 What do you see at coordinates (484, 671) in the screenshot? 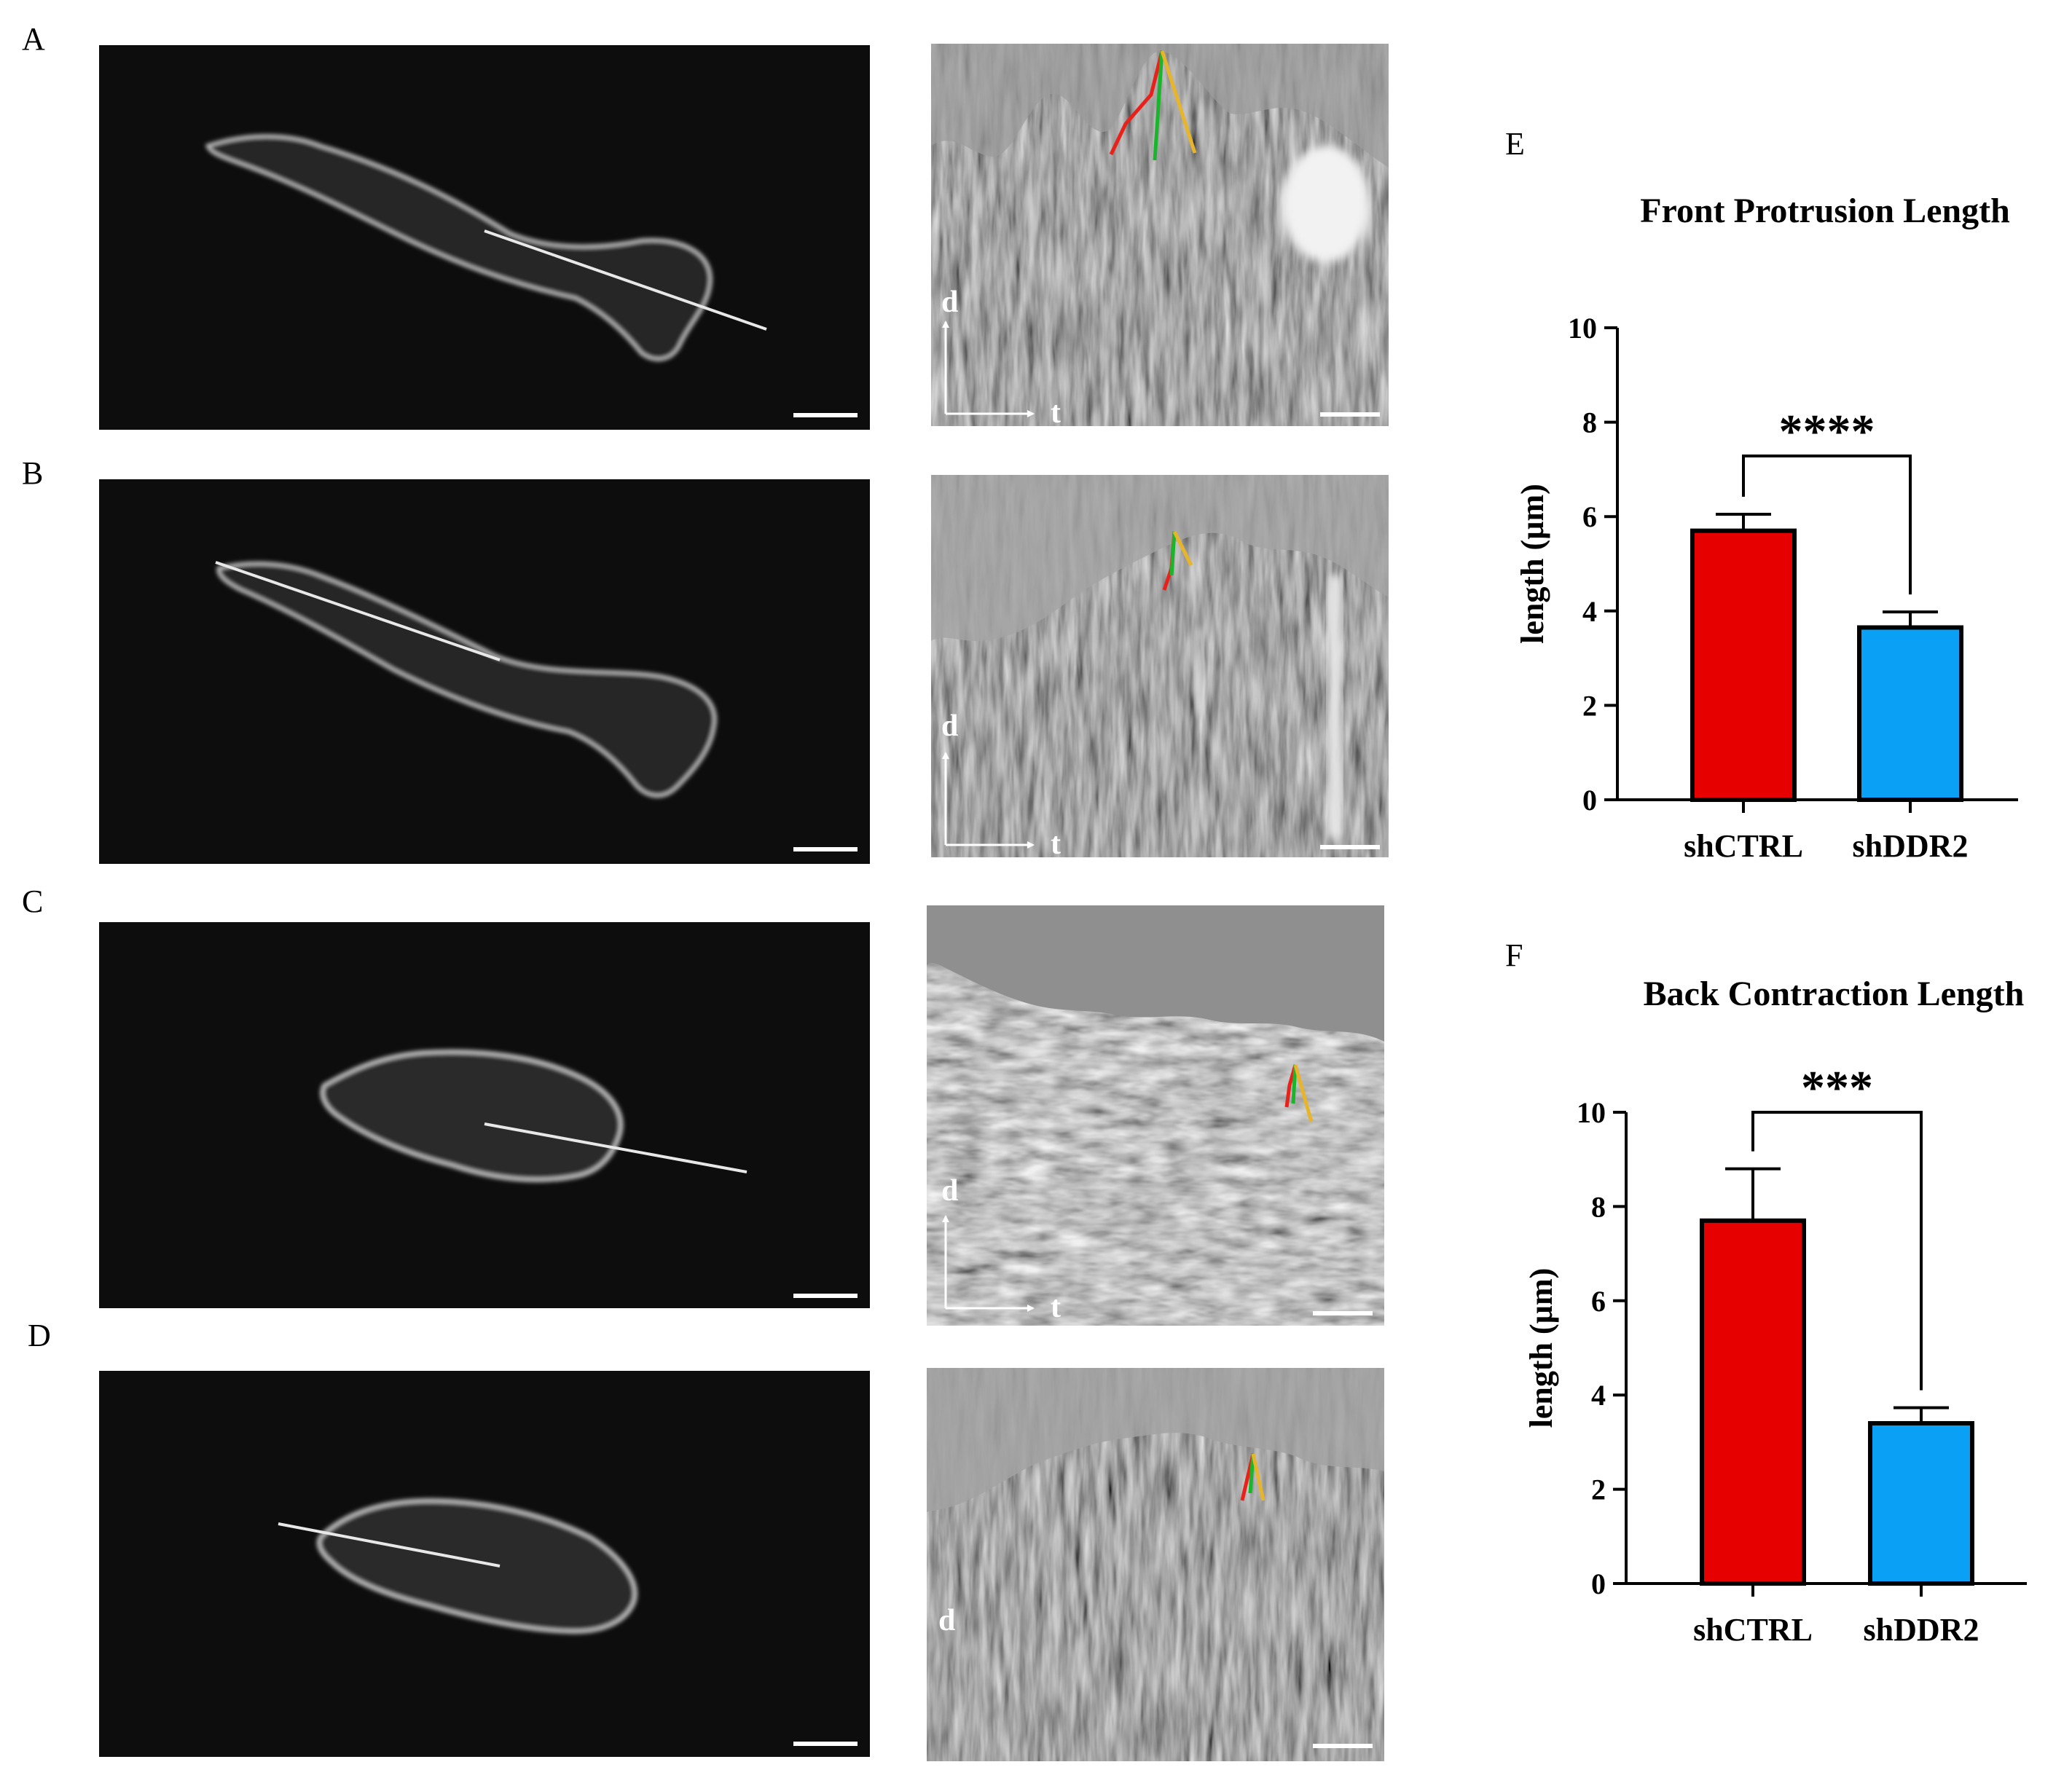
I see `phase-image-b` at bounding box center [484, 671].